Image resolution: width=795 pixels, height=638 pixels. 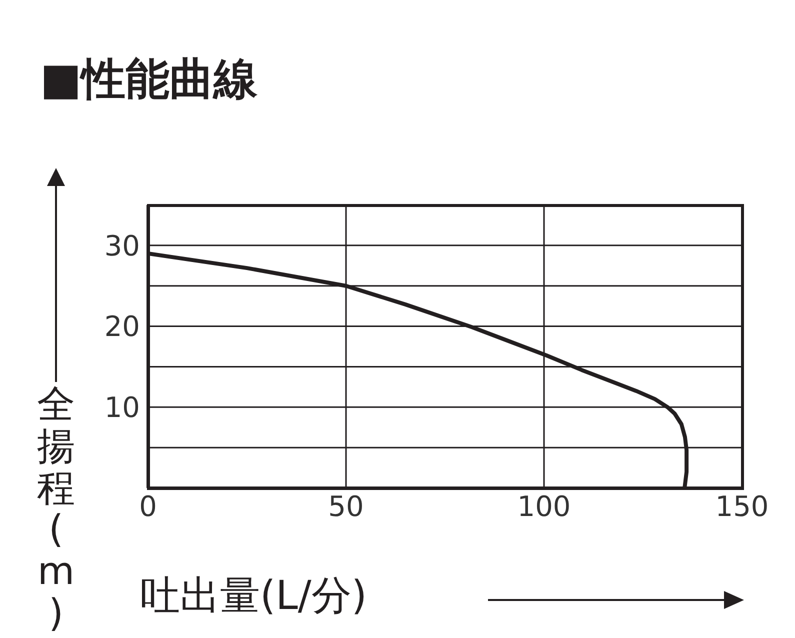 I want to click on chart-title: ■性能曲線, so click(x=149, y=80).